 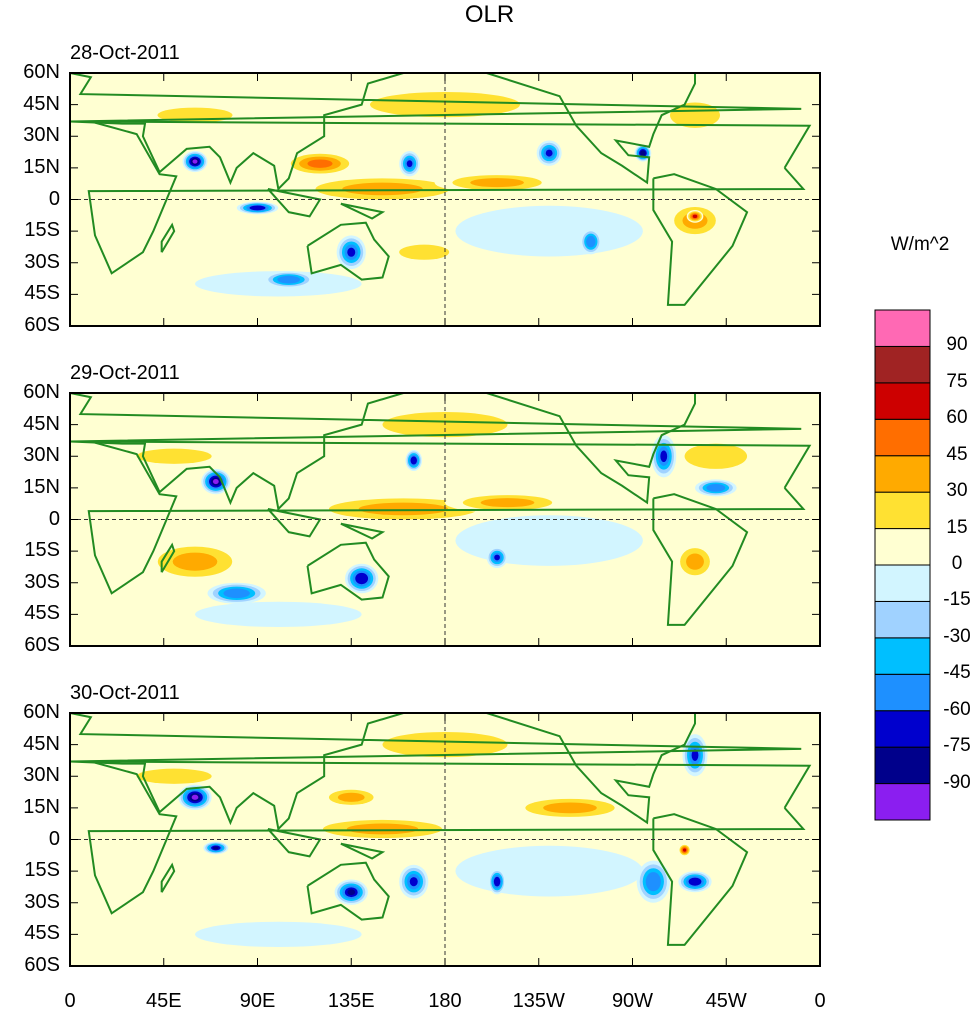 What do you see at coordinates (957, 381) in the screenshot?
I see `colorbar-label: 75` at bounding box center [957, 381].